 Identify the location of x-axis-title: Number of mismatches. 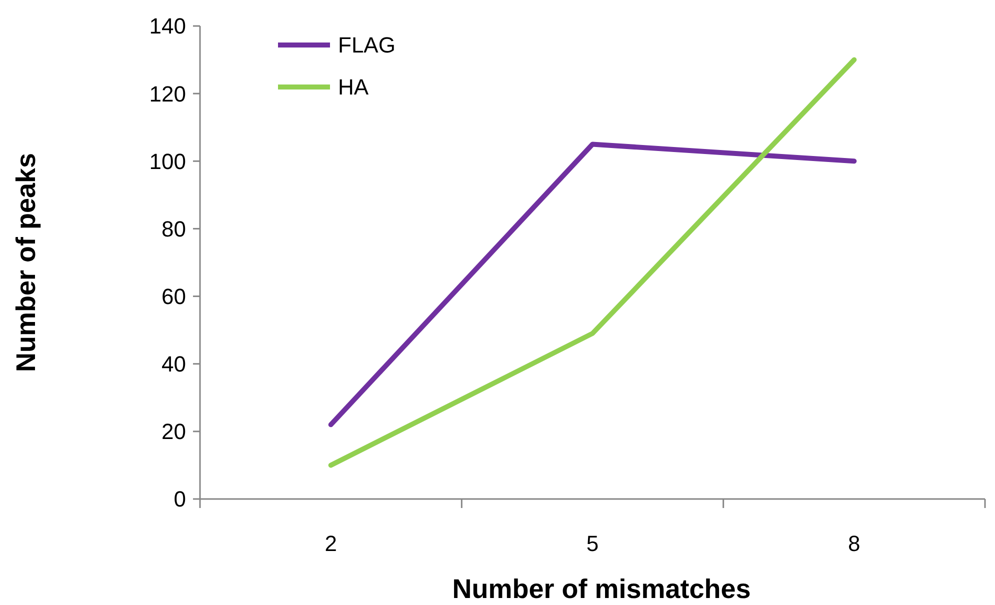
(601, 589).